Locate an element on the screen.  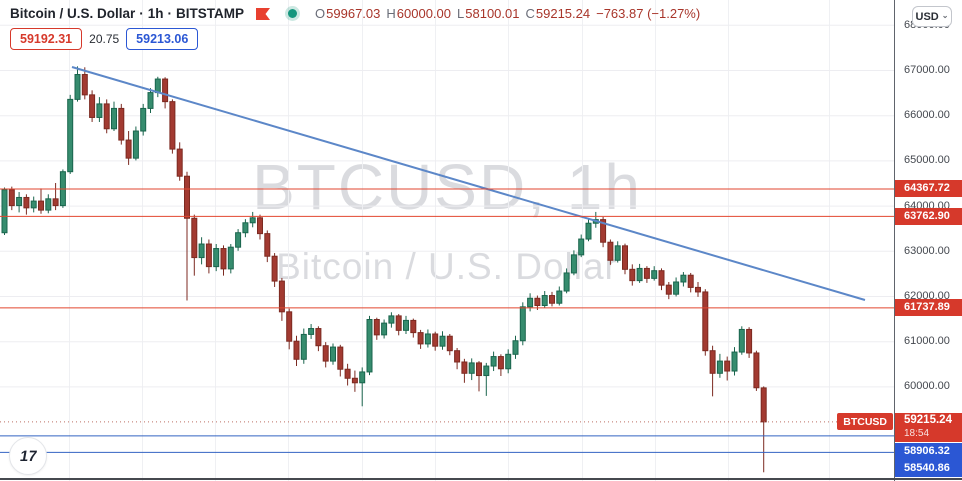
support-price-label: 58540.86 is located at coordinates (928, 468).